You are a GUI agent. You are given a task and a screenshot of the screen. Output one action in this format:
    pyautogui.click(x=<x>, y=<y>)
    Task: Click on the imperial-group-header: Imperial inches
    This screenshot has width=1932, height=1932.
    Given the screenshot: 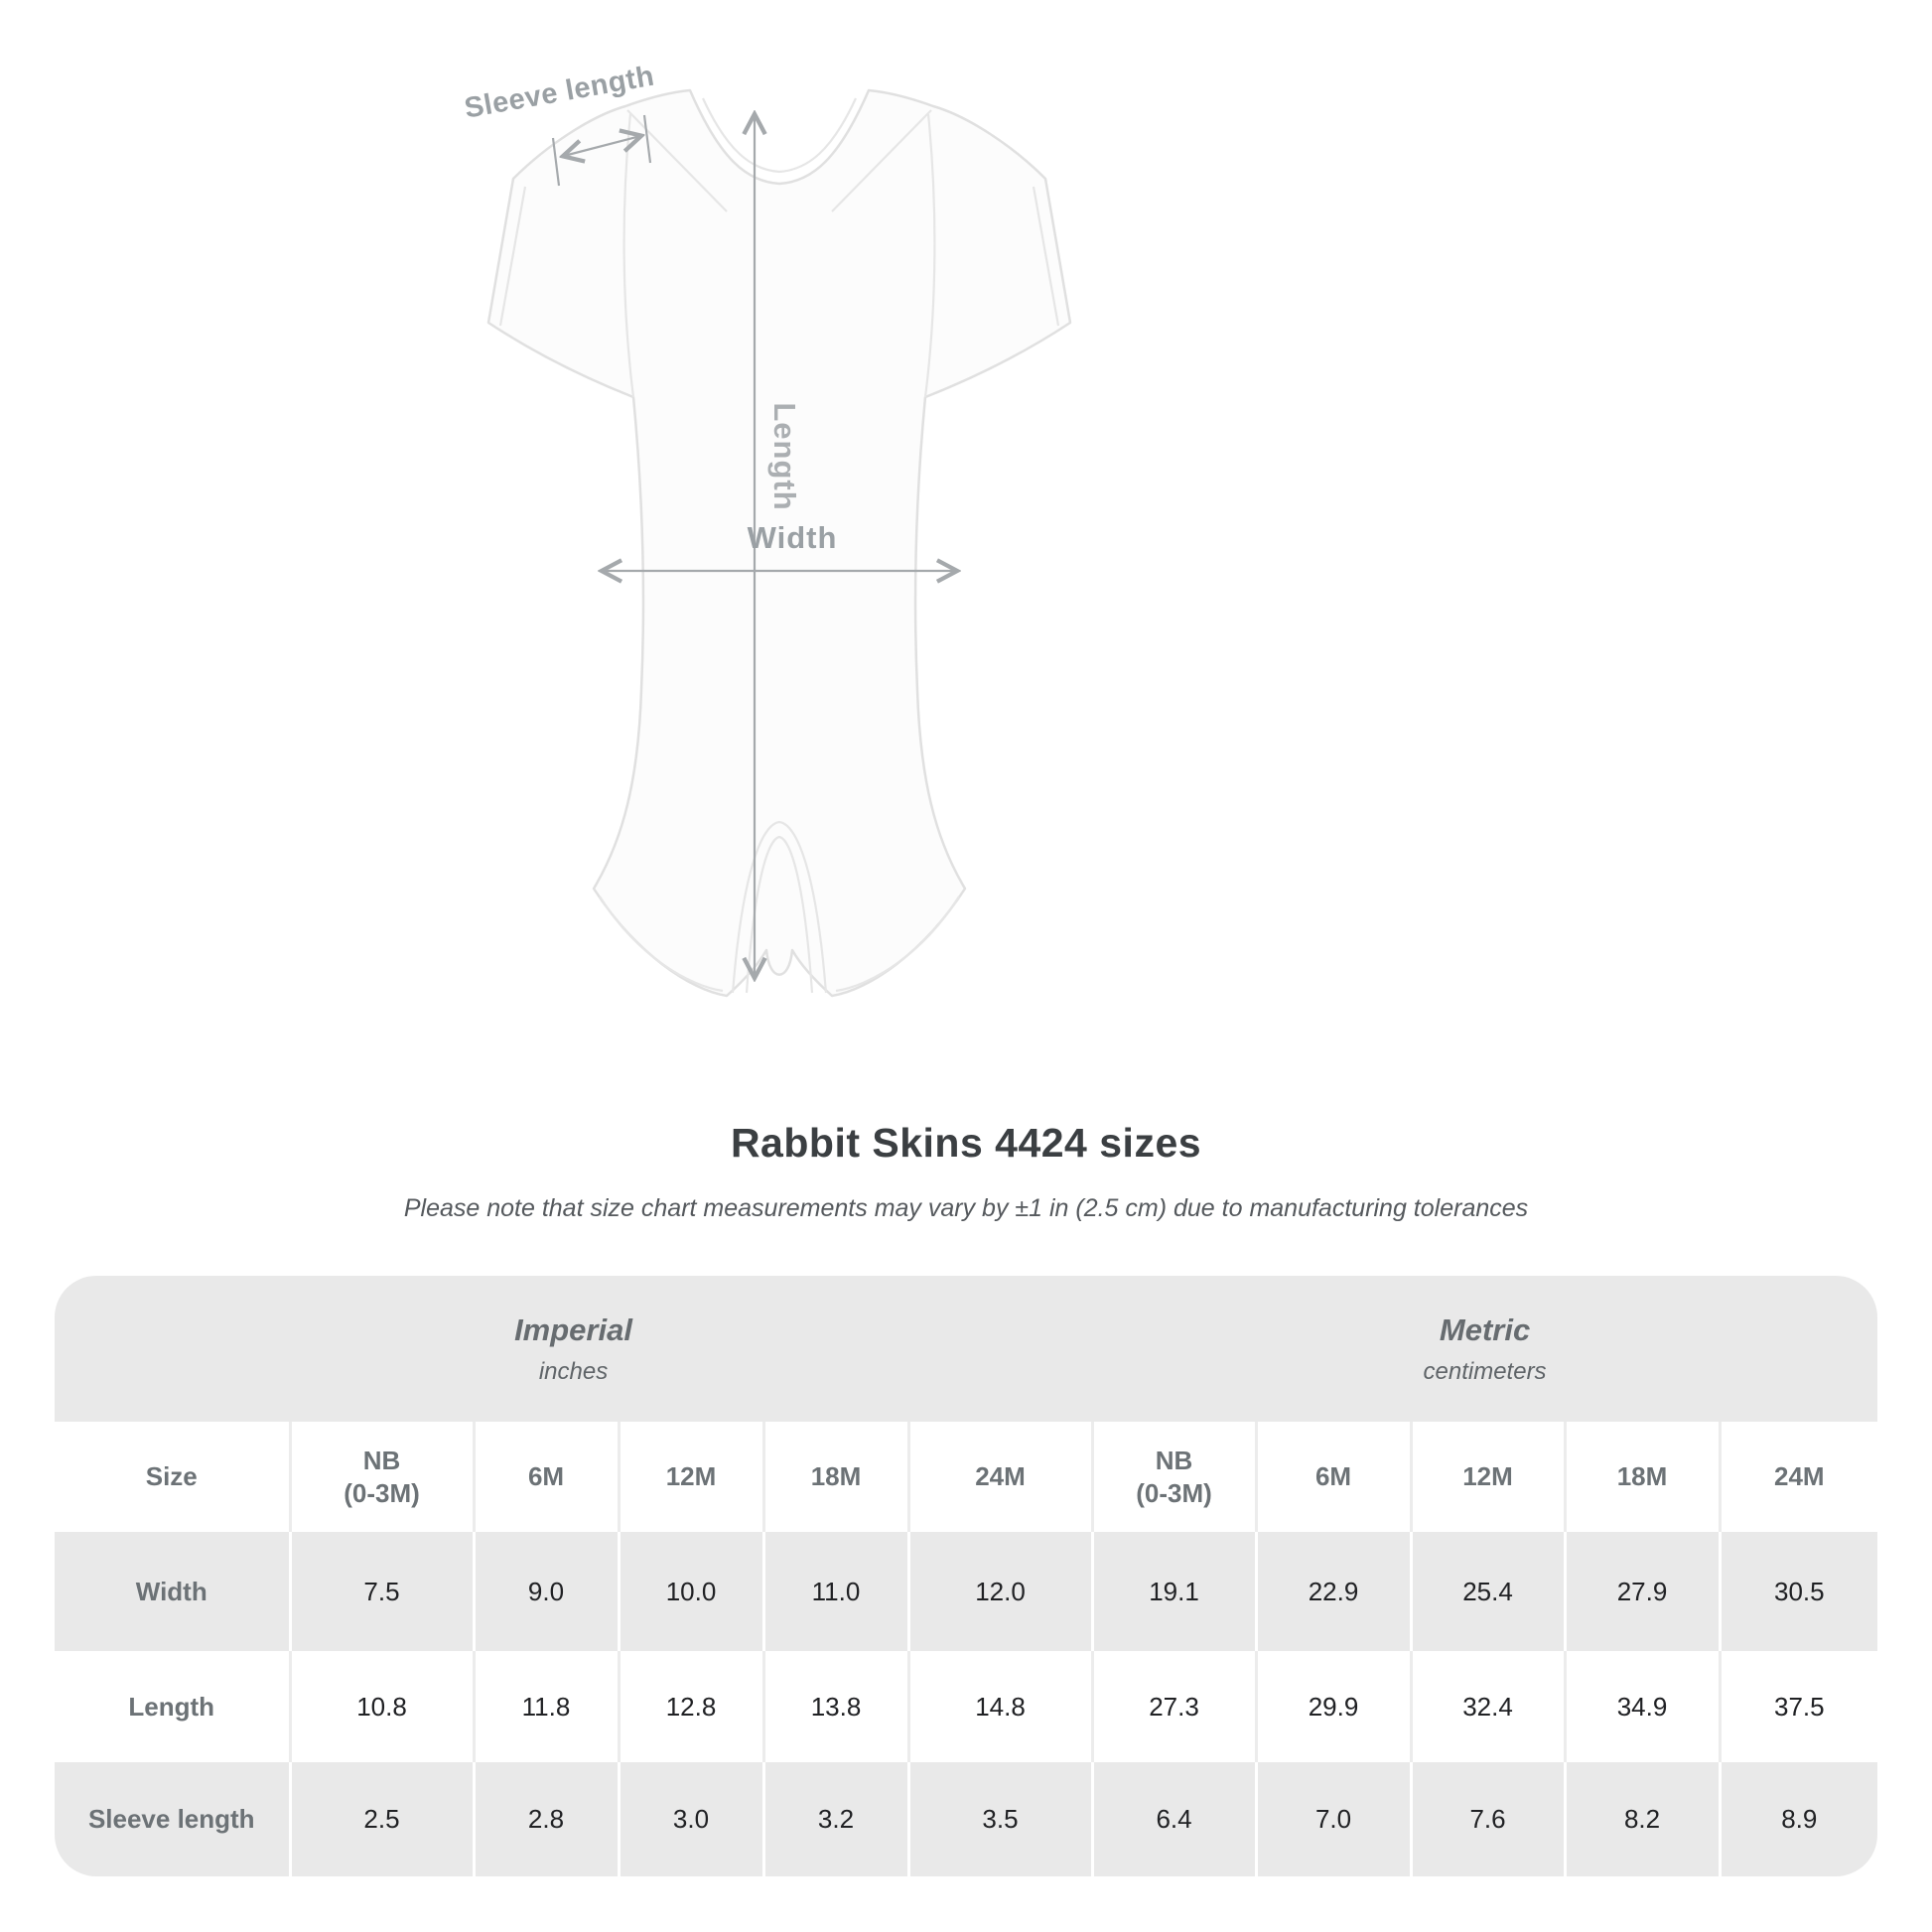 What is the action you would take?
    pyautogui.click(x=574, y=1349)
    